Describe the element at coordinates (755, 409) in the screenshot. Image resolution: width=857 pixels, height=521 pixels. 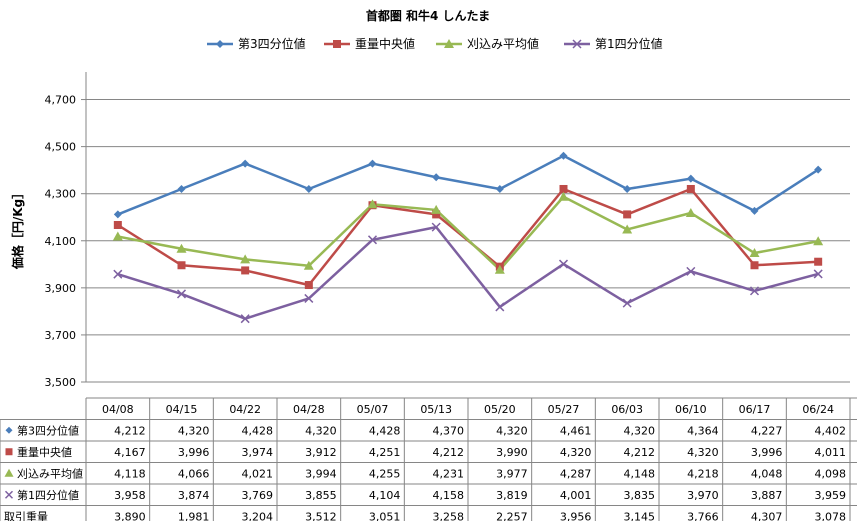
I see `x-tick-label: 06/17` at that location.